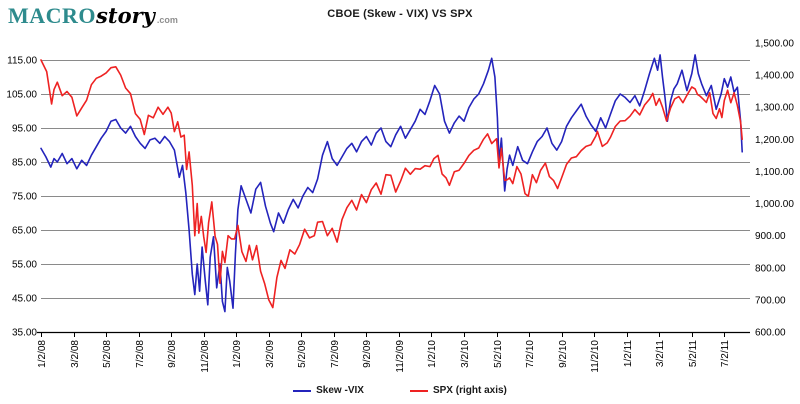 The height and width of the screenshot is (404, 800). What do you see at coordinates (595, 356) in the screenshot?
I see `x-axis-label: 11/2/10` at bounding box center [595, 356].